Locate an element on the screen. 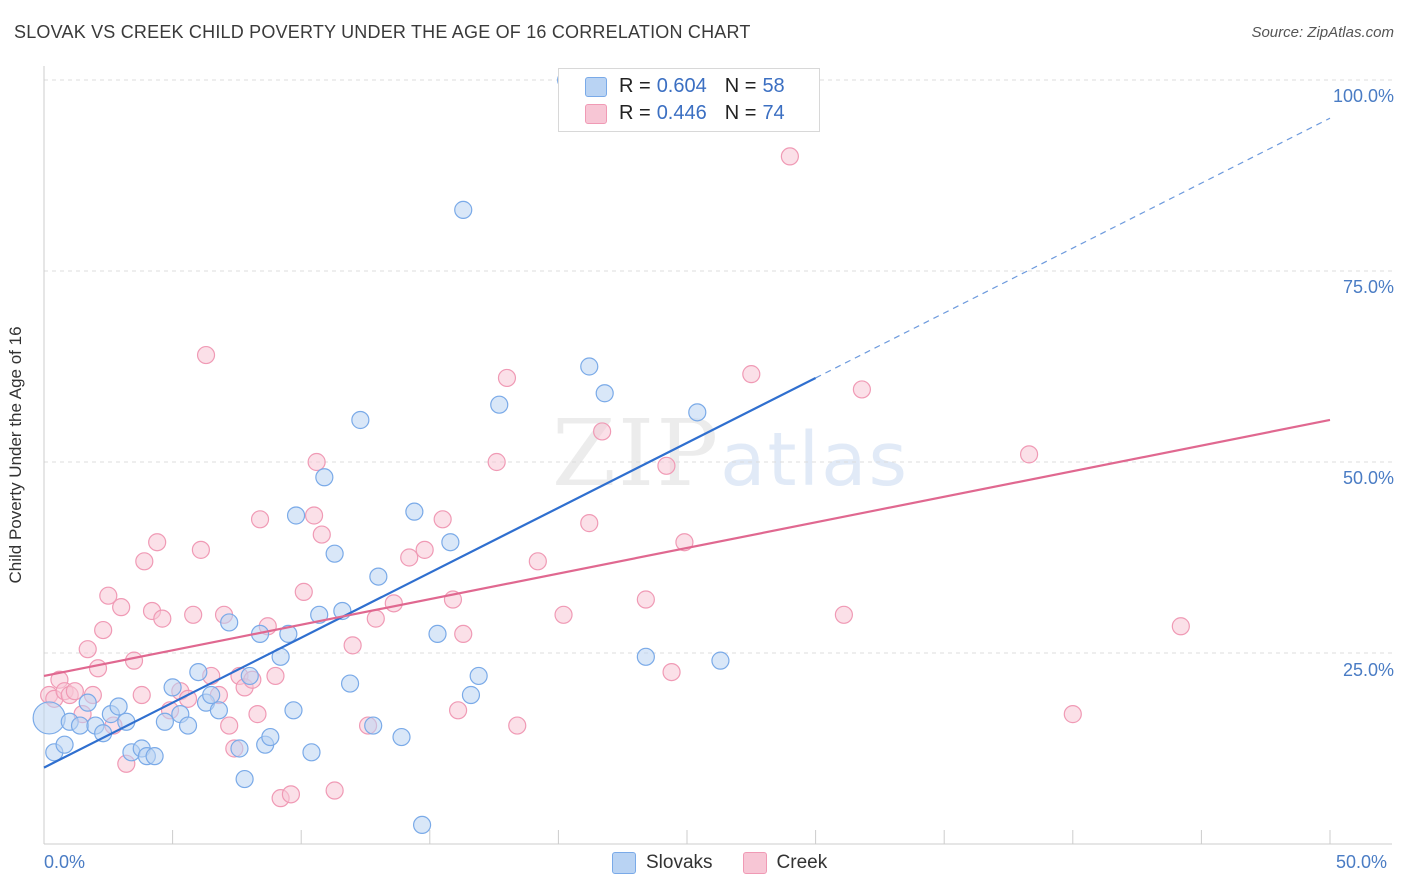 This screenshot has height=892, width=1406. legend-r-value: 0.604 is located at coordinates (681, 86).